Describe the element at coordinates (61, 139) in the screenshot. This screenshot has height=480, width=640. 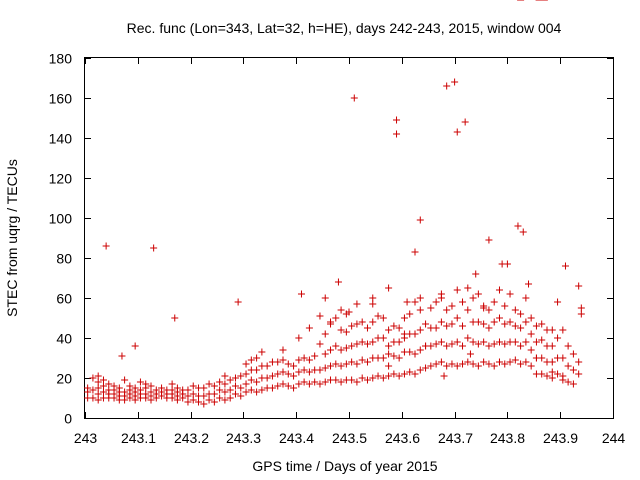
I see `y-tick-label: 140` at that location.